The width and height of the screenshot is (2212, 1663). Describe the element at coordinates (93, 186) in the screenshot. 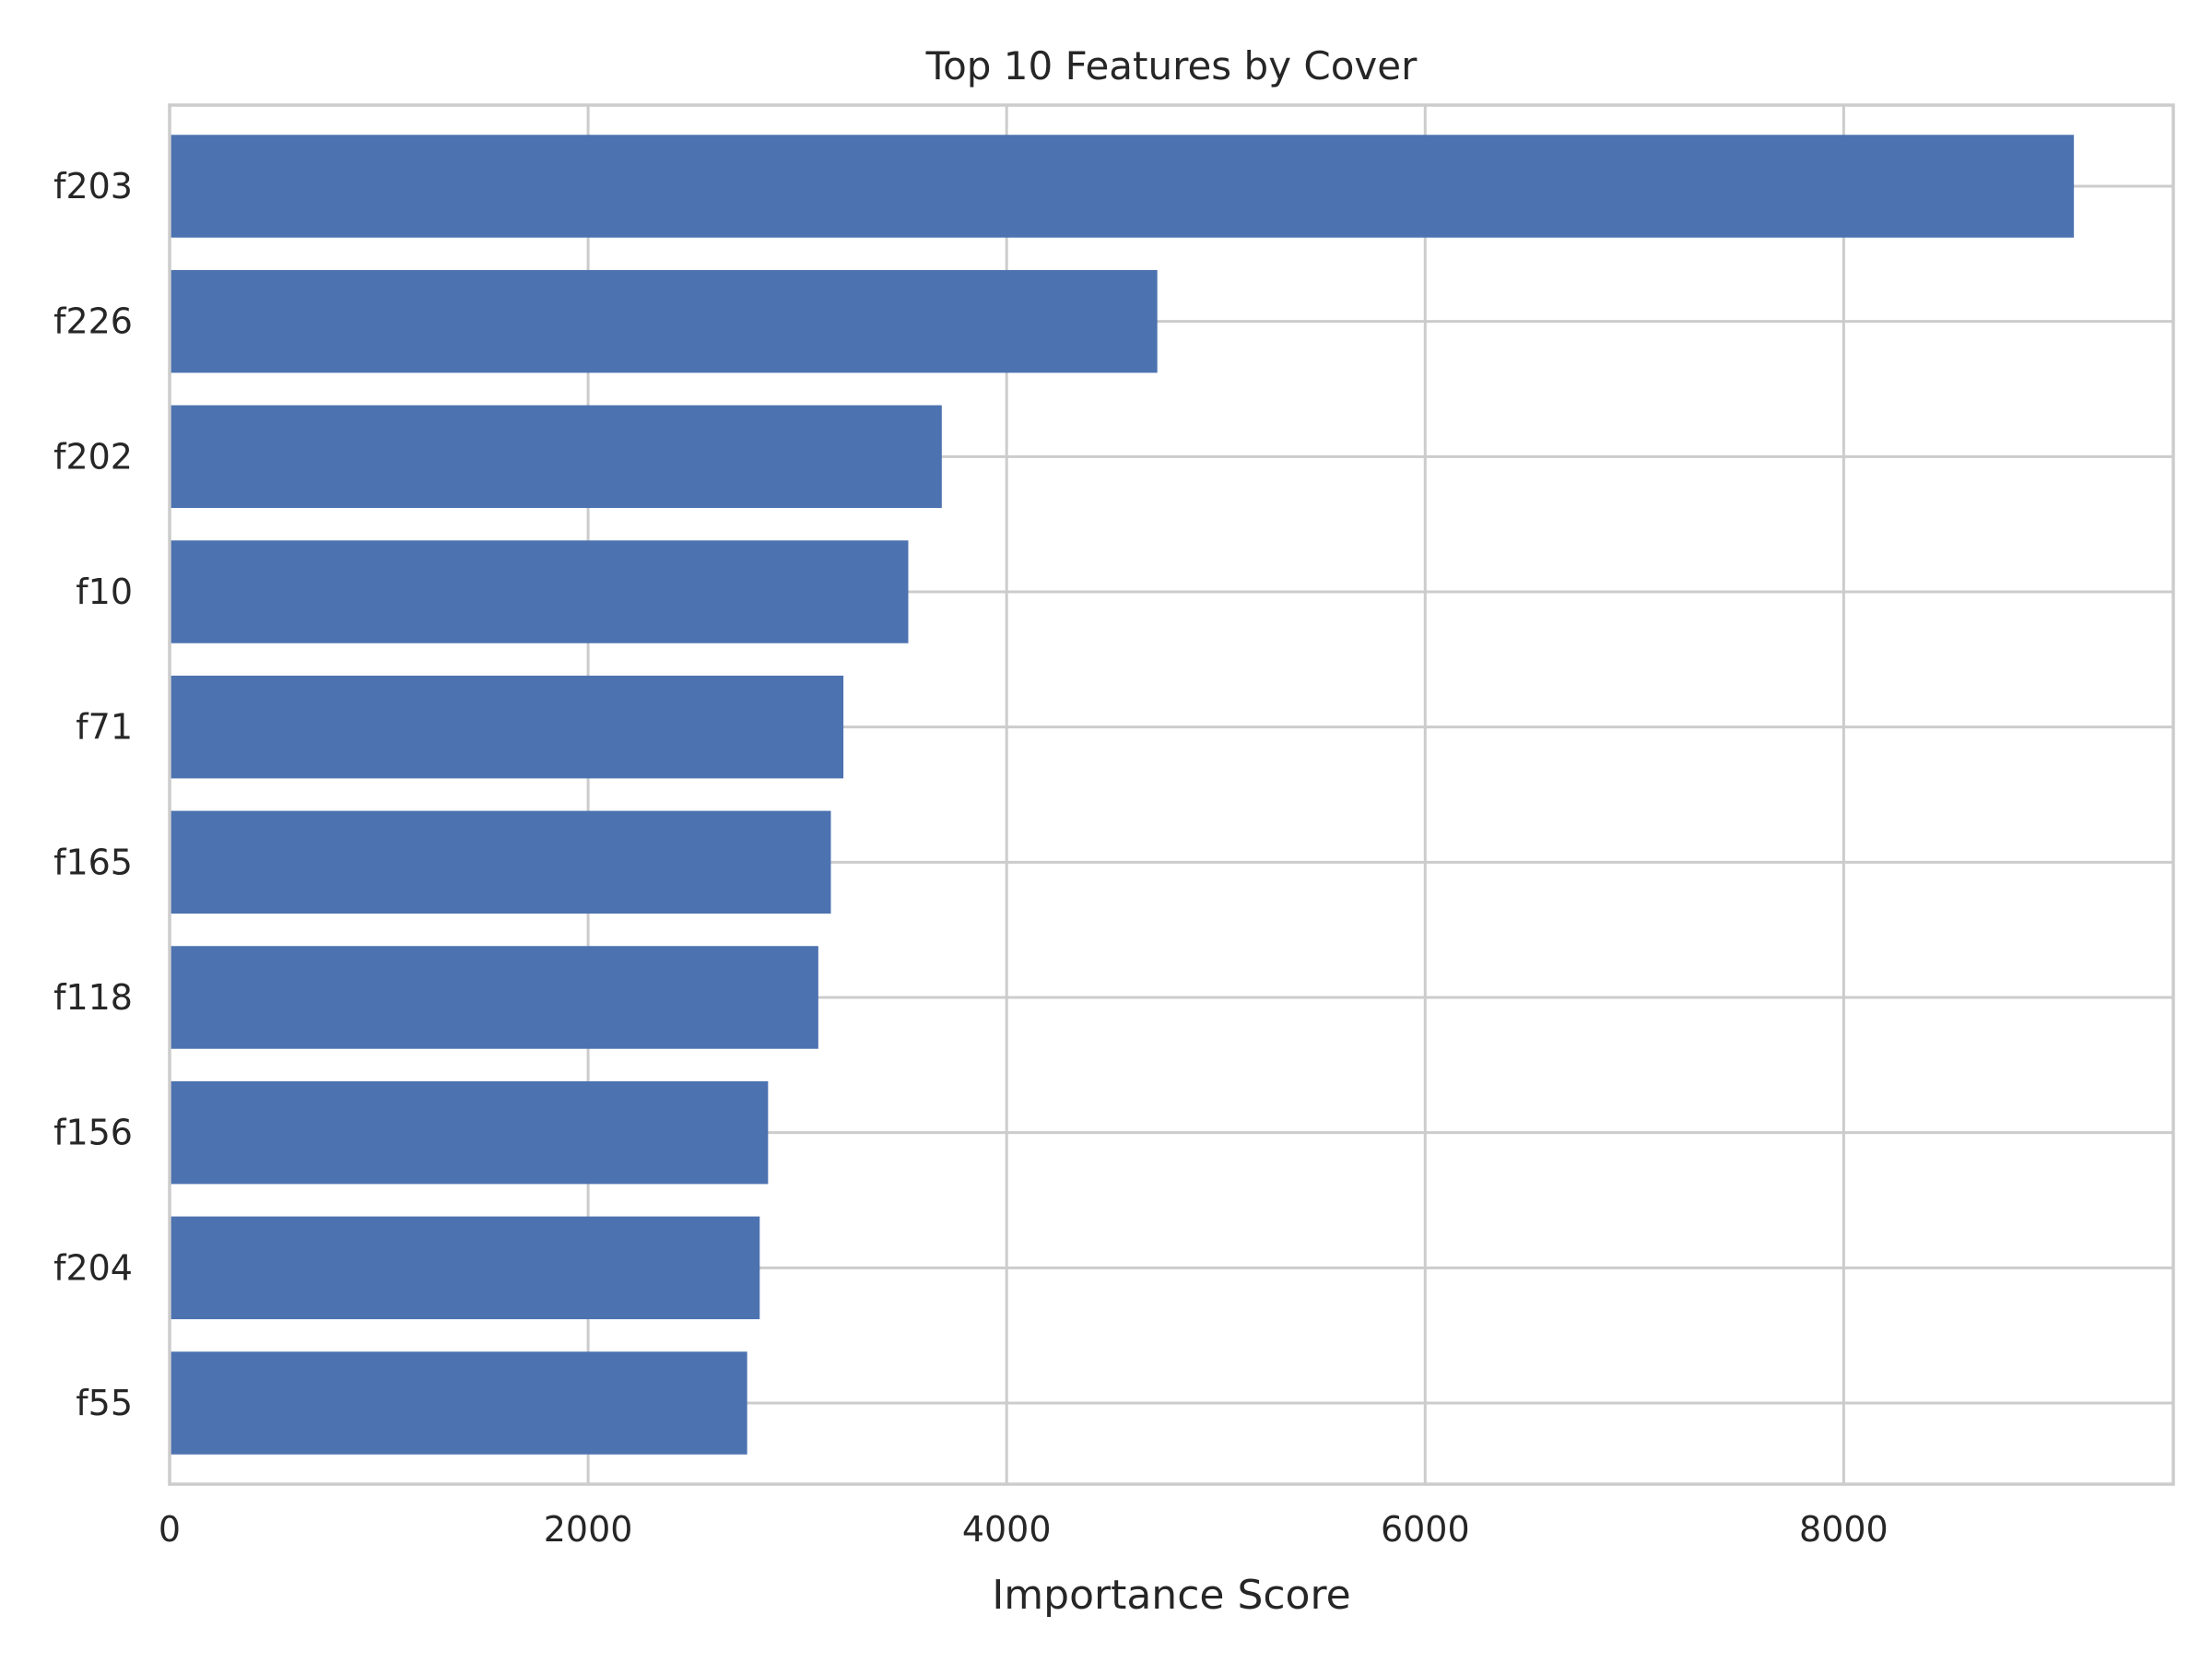

I see `y-tick-label: f203` at that location.